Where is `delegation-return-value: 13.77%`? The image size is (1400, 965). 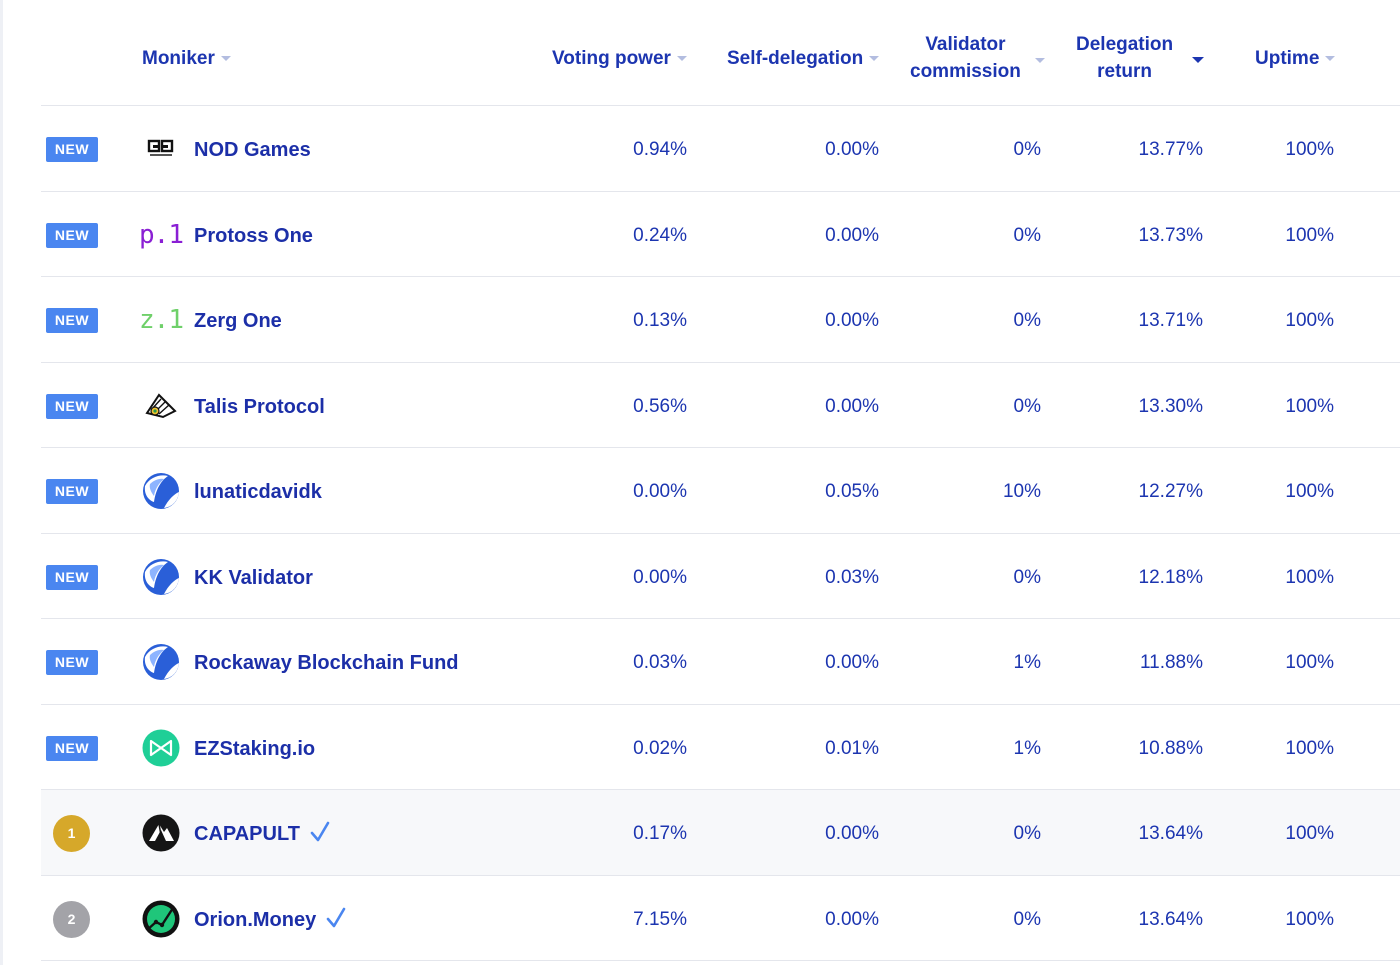 delegation-return-value: 13.77% is located at coordinates (1170, 149).